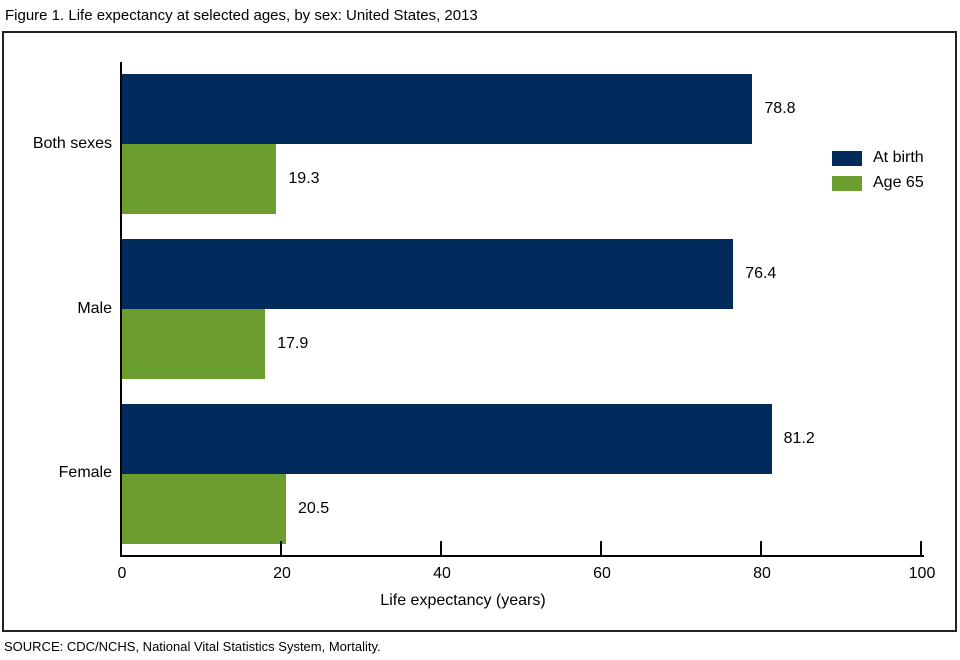  What do you see at coordinates (122, 573) in the screenshot?
I see `x-tick-label-0: 0` at bounding box center [122, 573].